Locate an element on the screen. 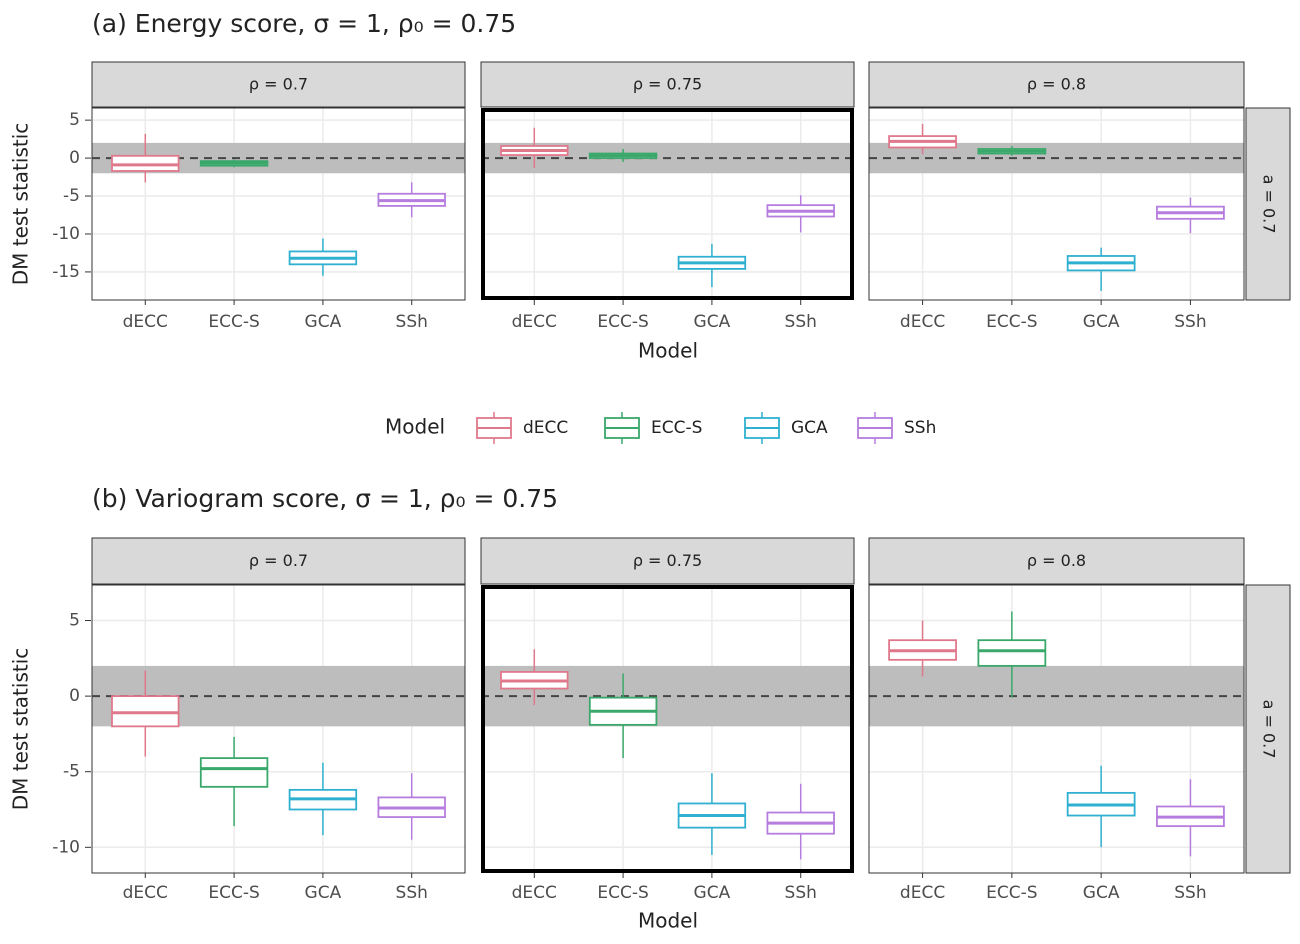 The image size is (1300, 944). legend-label: GCA is located at coordinates (809, 428).